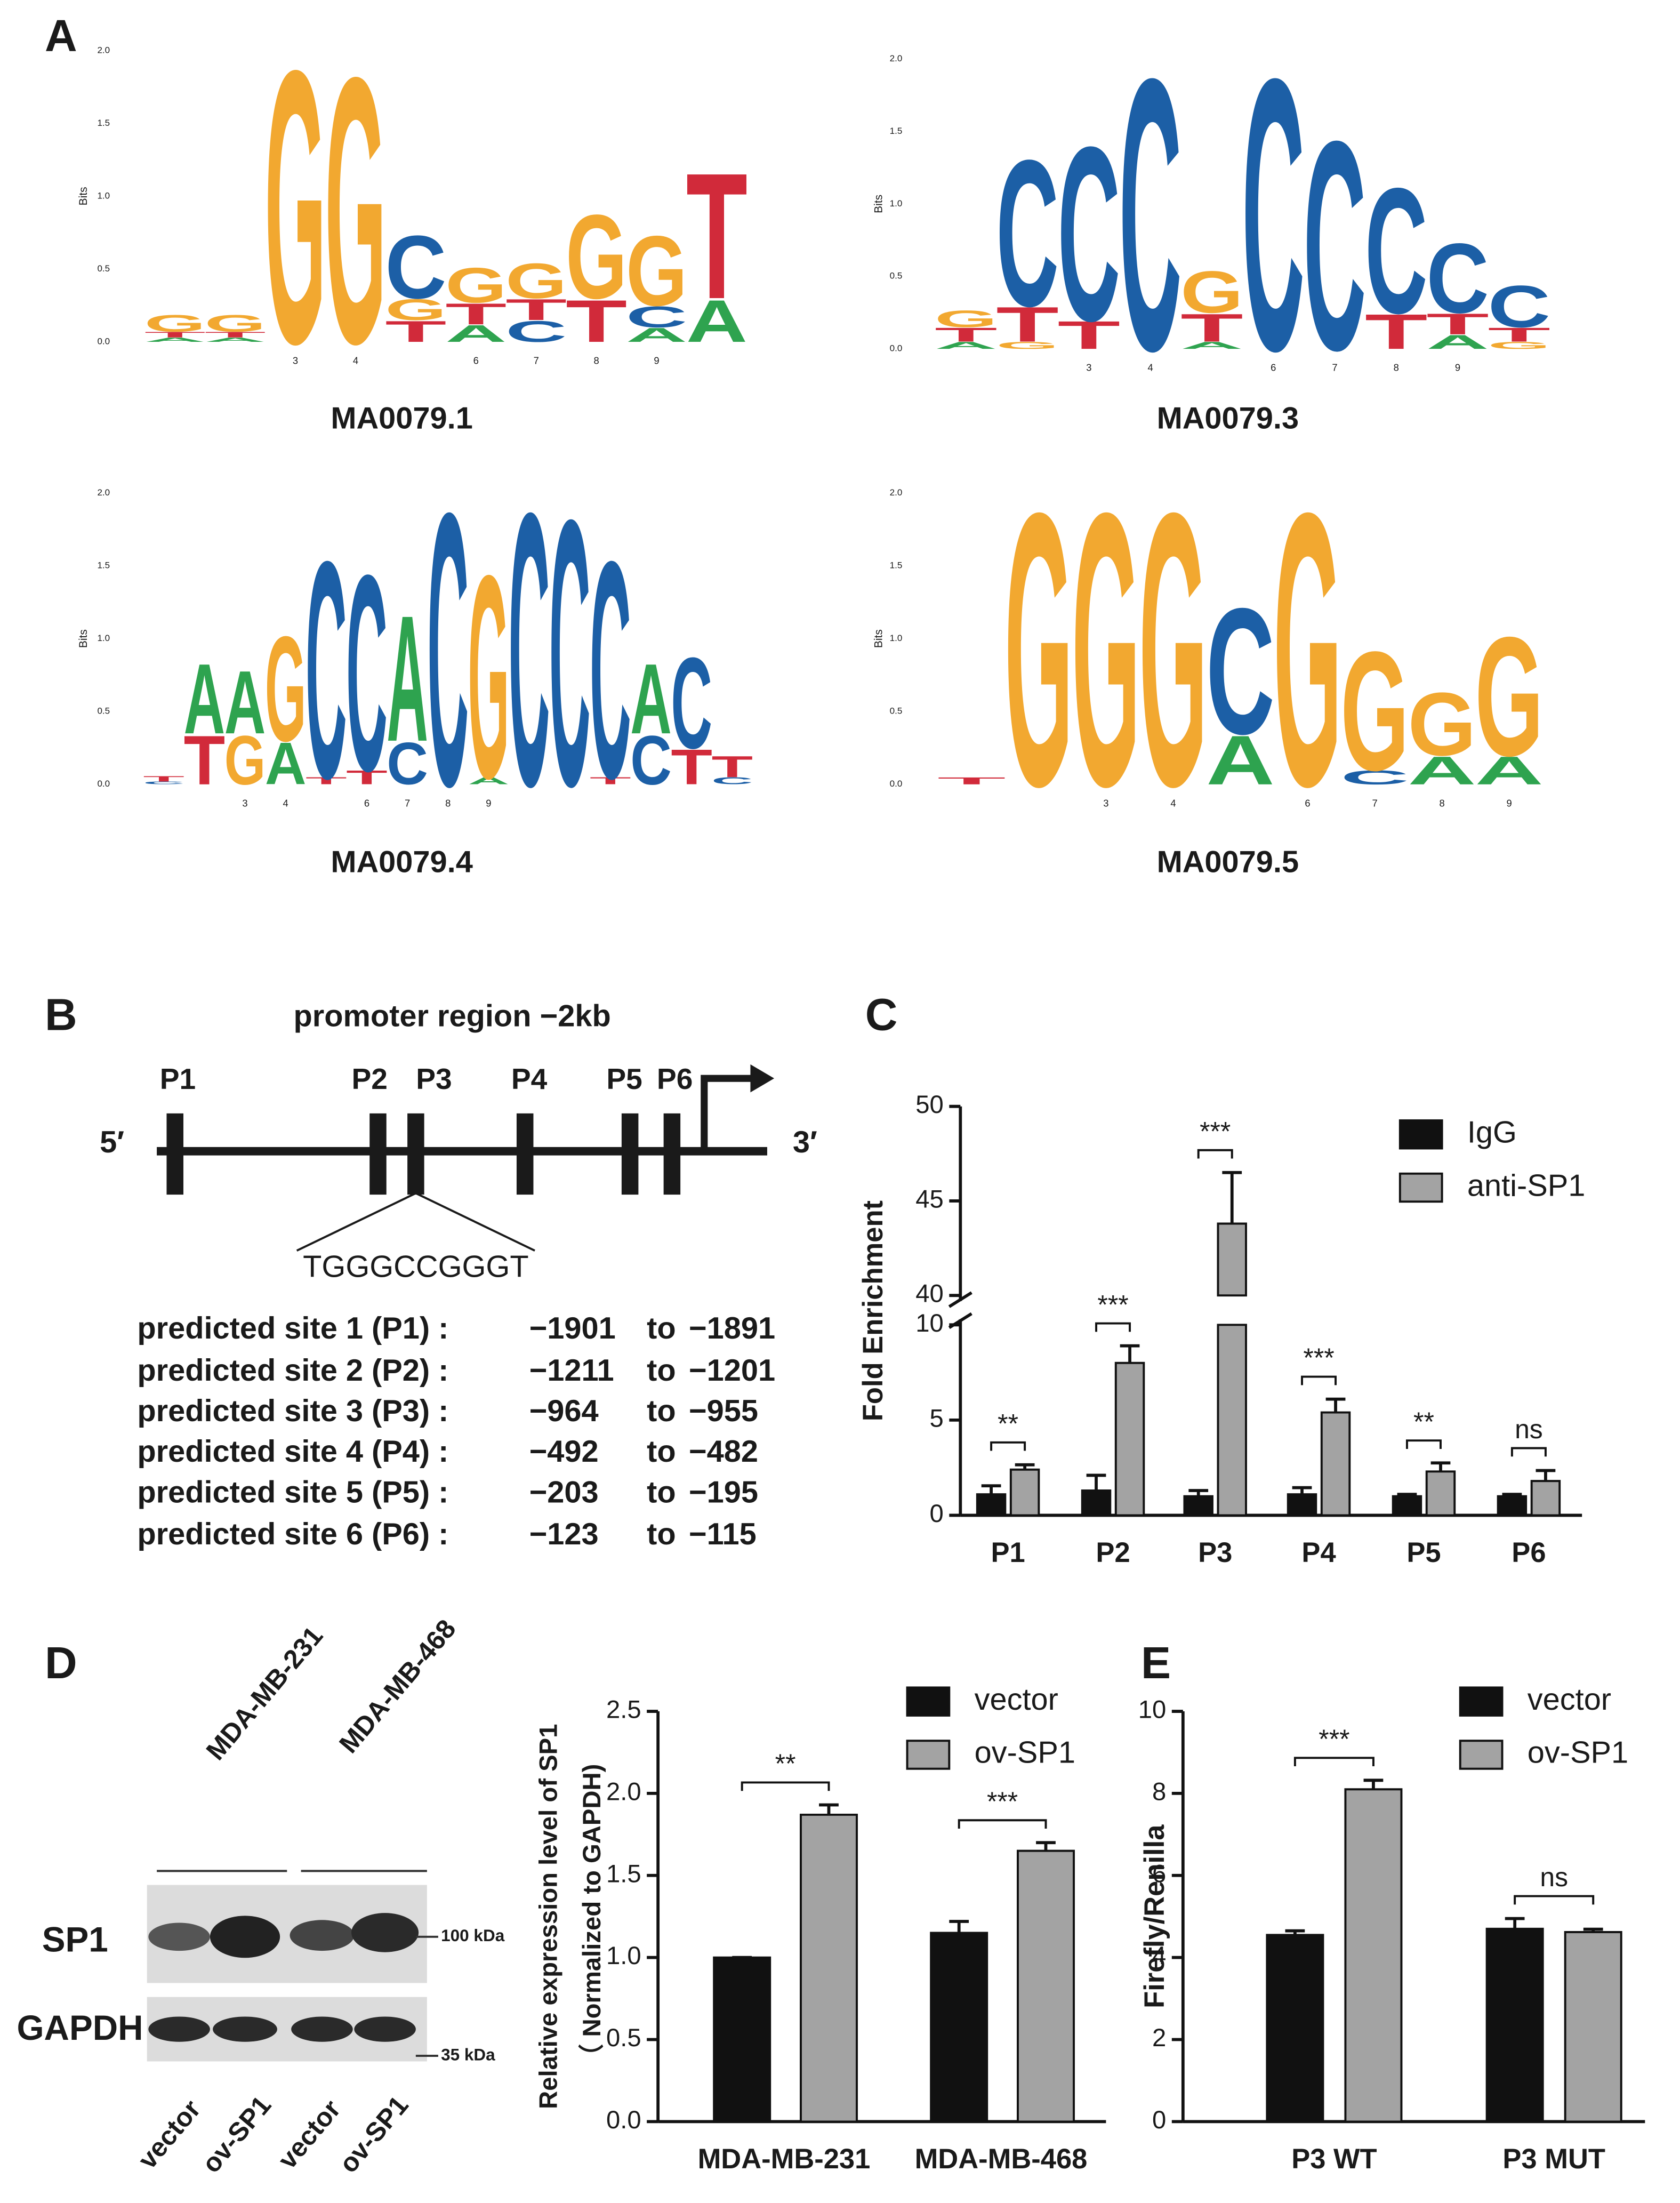 The height and width of the screenshot is (2203, 1680). Describe the element at coordinates (1159, 2038) in the screenshot. I see `y-tick-label: 2` at that location.